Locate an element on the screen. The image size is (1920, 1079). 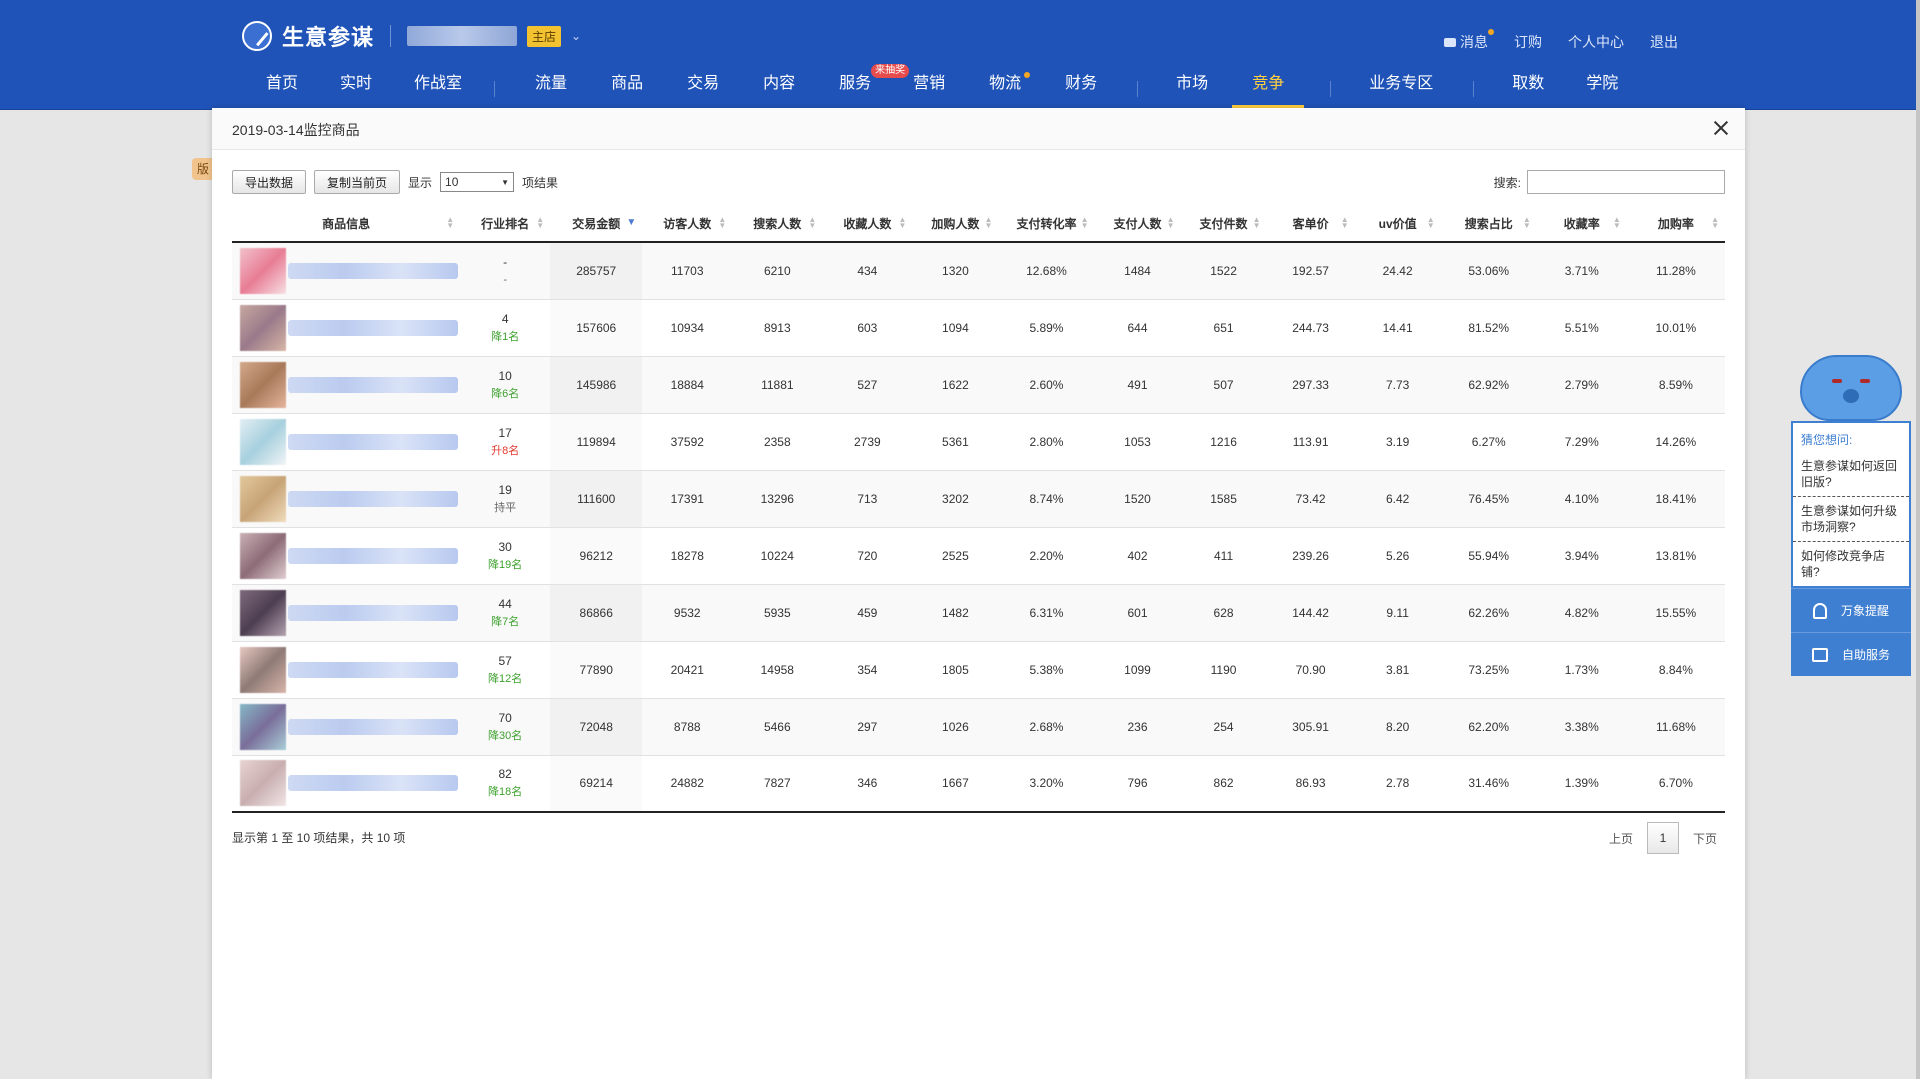
self-service-button: 自助服务 is located at coordinates (1851, 654).